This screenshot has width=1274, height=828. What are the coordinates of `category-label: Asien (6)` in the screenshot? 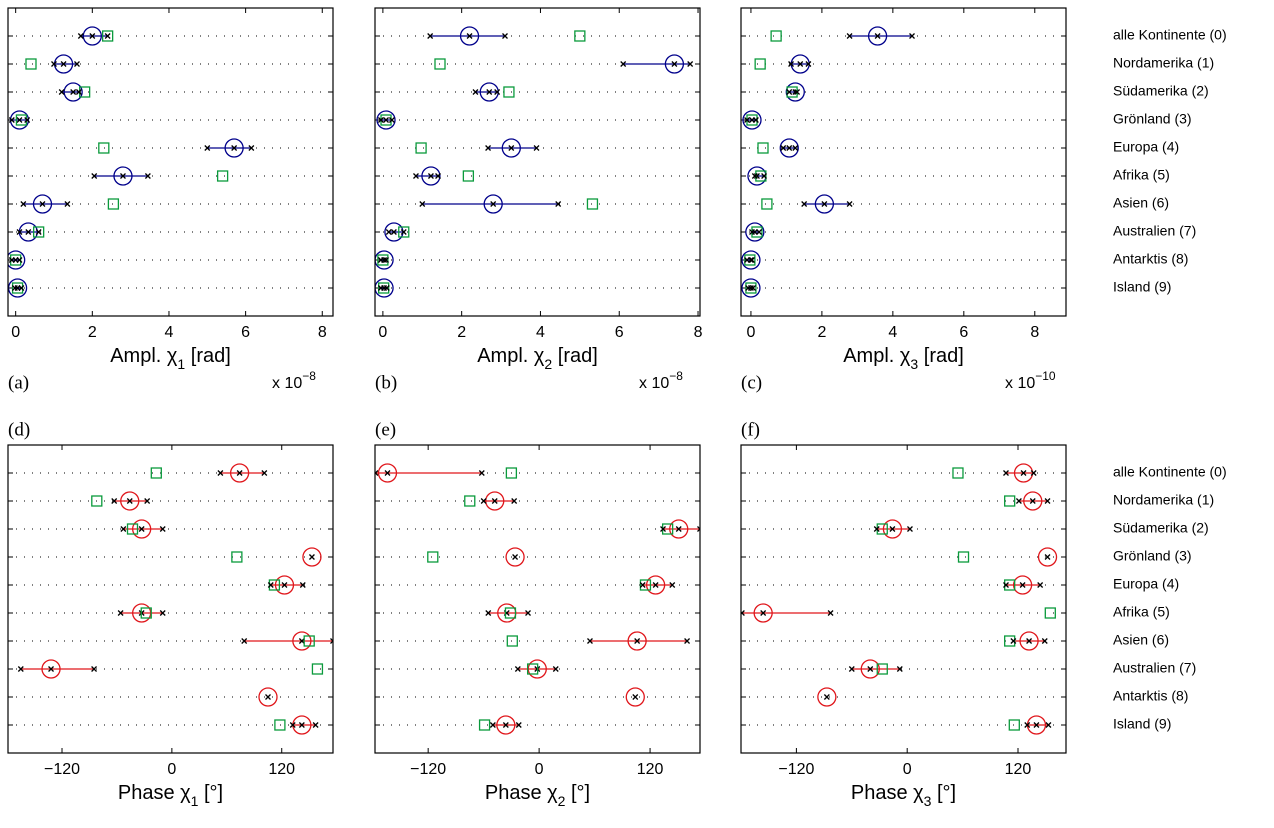 It's located at (1141, 203).